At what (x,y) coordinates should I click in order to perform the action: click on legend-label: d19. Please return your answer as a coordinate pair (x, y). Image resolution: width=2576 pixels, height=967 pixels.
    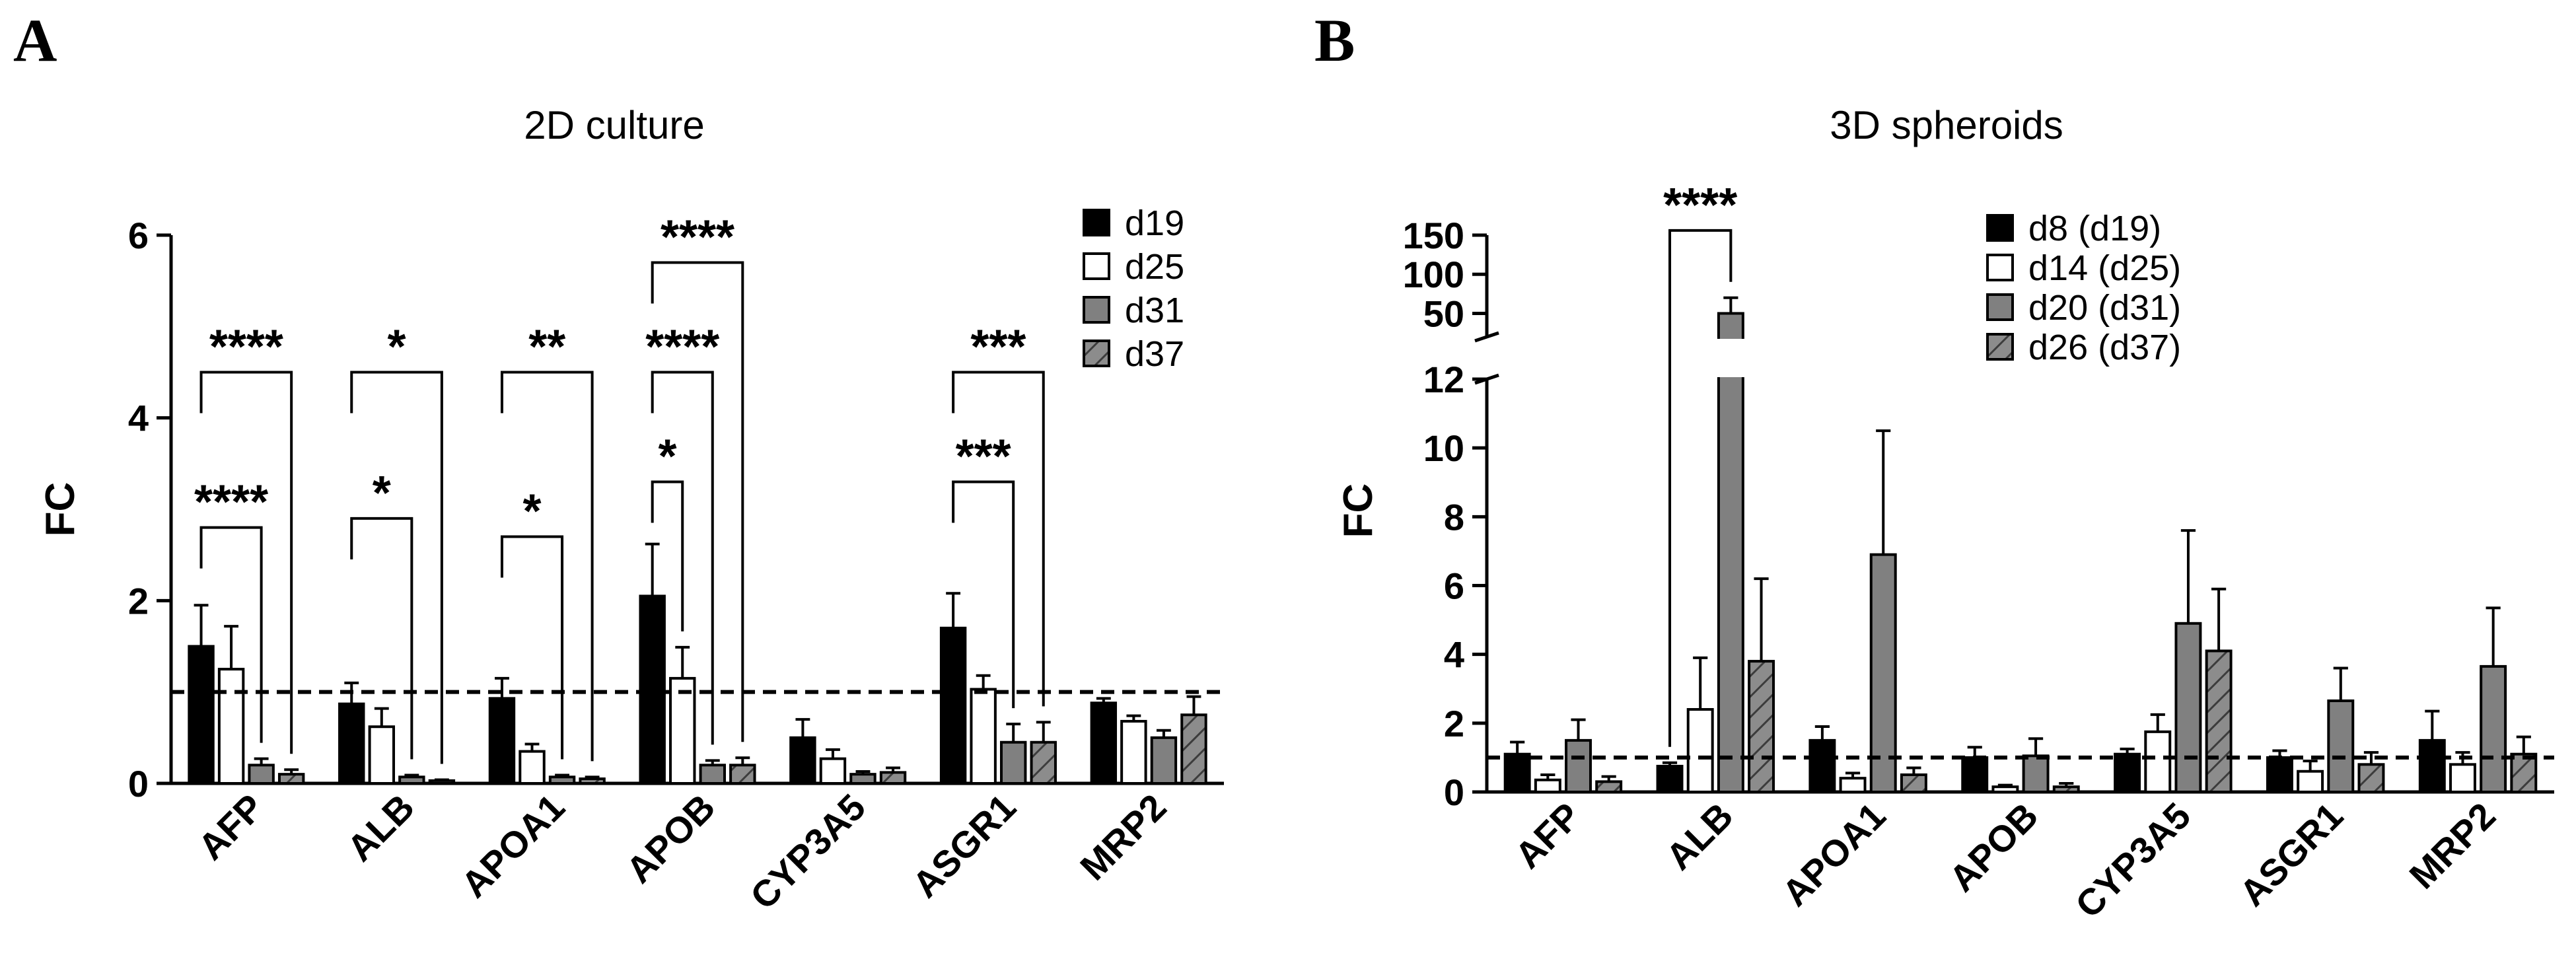
    Looking at the image, I should click on (1155, 223).